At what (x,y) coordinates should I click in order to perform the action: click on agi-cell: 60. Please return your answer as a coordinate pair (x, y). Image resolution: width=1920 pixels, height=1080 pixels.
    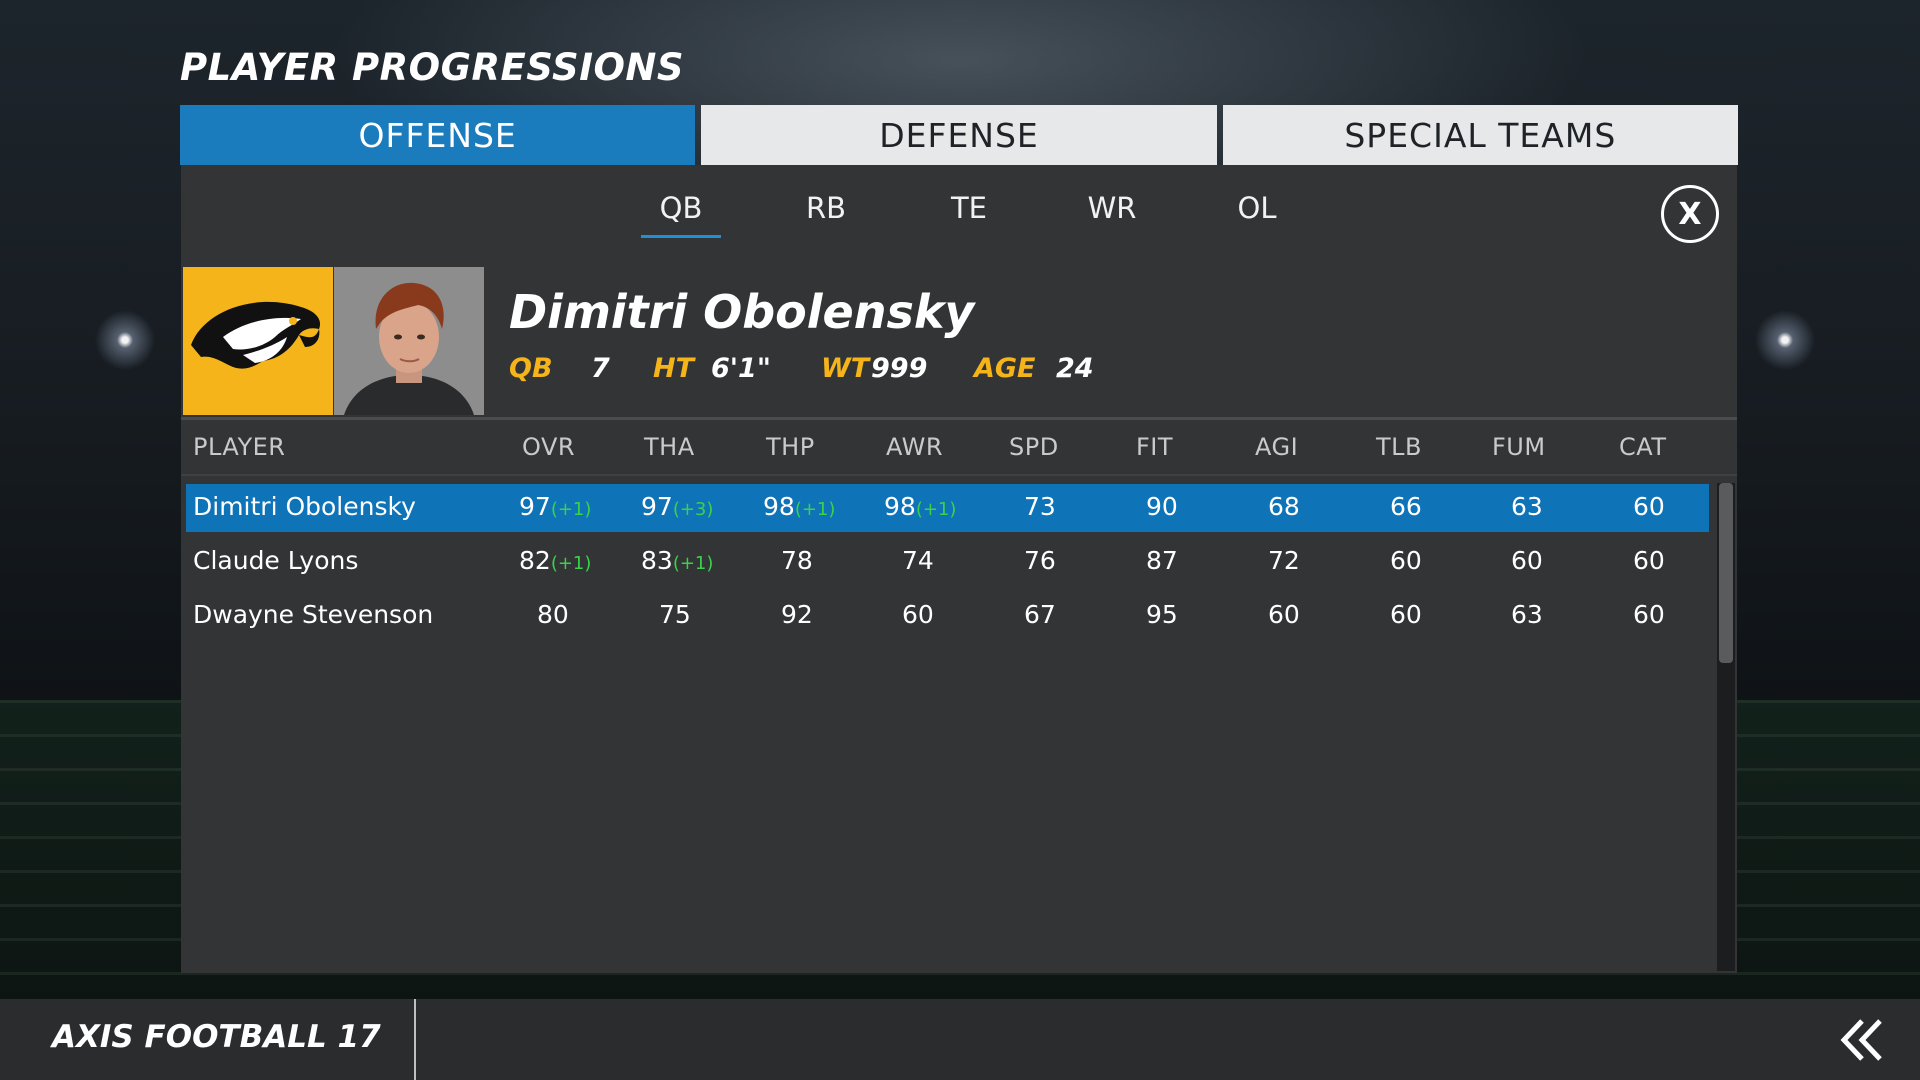
    Looking at the image, I should click on (1284, 614).